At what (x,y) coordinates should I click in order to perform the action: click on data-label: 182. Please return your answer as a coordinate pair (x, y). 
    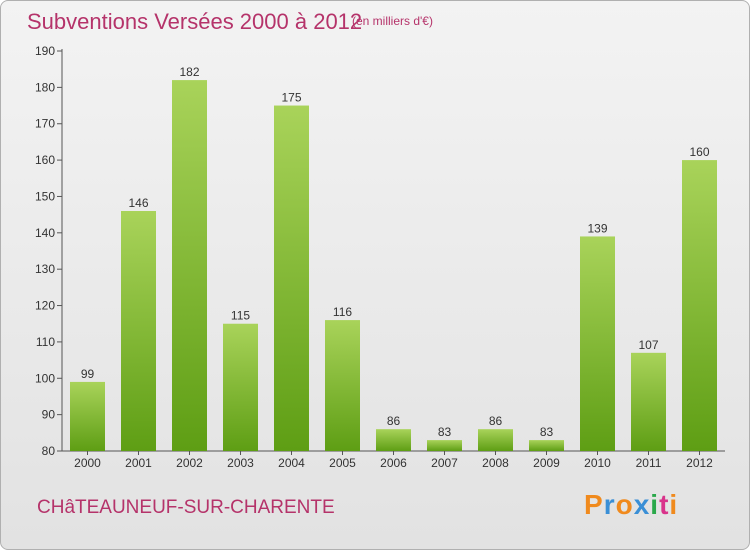
    Looking at the image, I should click on (189, 72).